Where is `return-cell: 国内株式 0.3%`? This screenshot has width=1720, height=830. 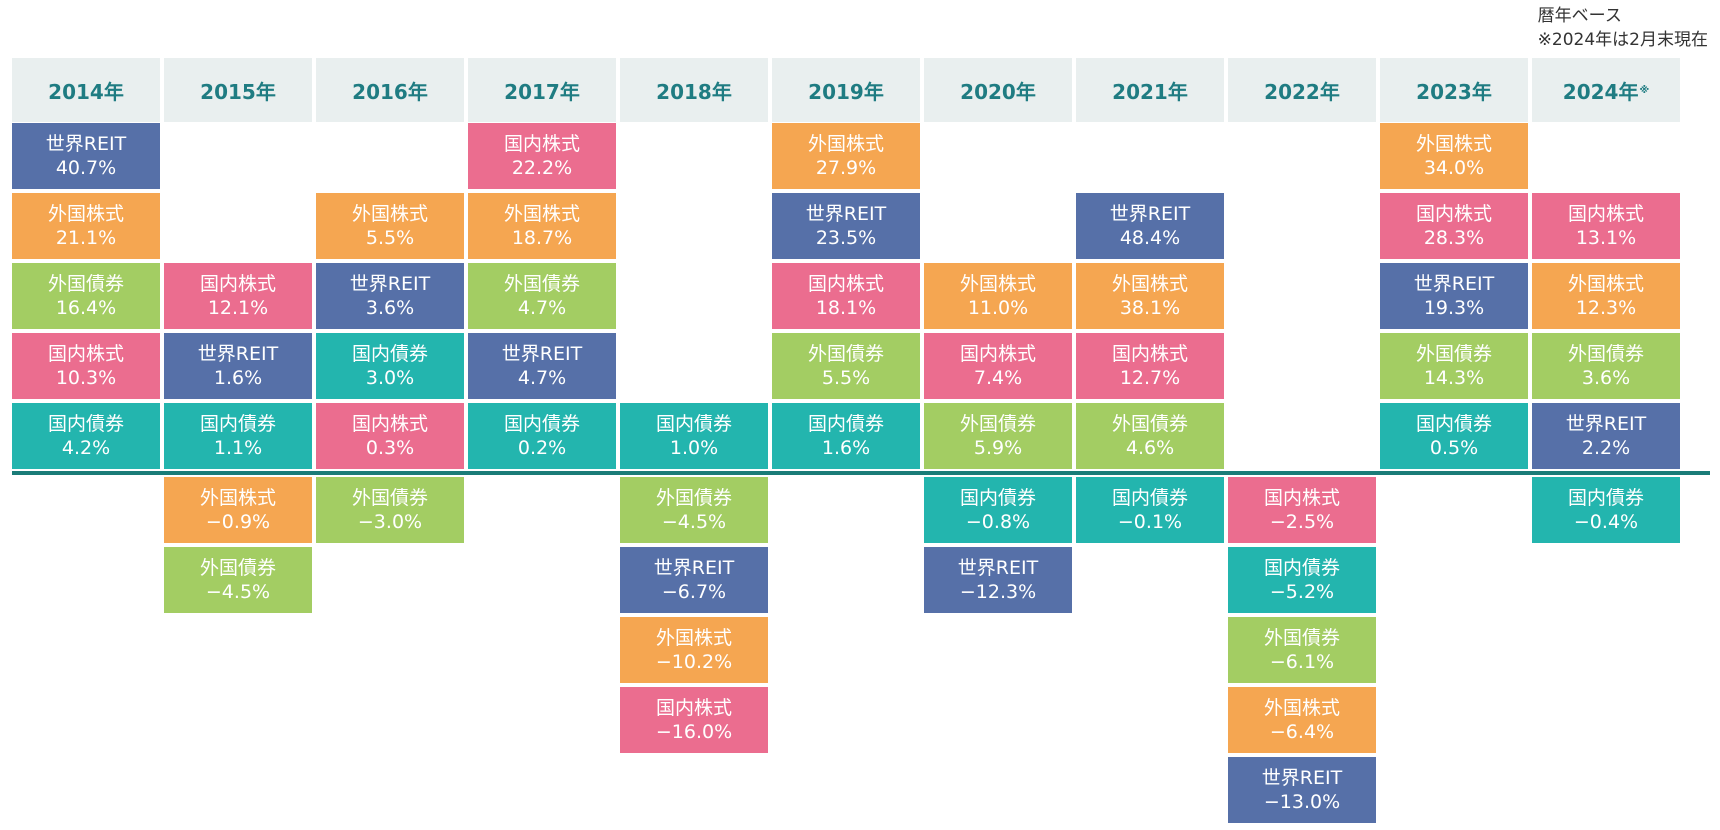
return-cell: 国内株式 0.3% is located at coordinates (390, 436).